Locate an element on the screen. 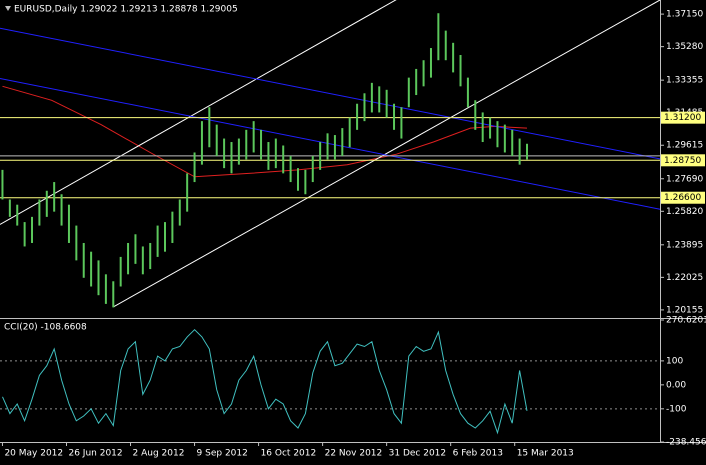 This screenshot has height=465, width=706. y-tick-label: 0.00 is located at coordinates (676, 385).